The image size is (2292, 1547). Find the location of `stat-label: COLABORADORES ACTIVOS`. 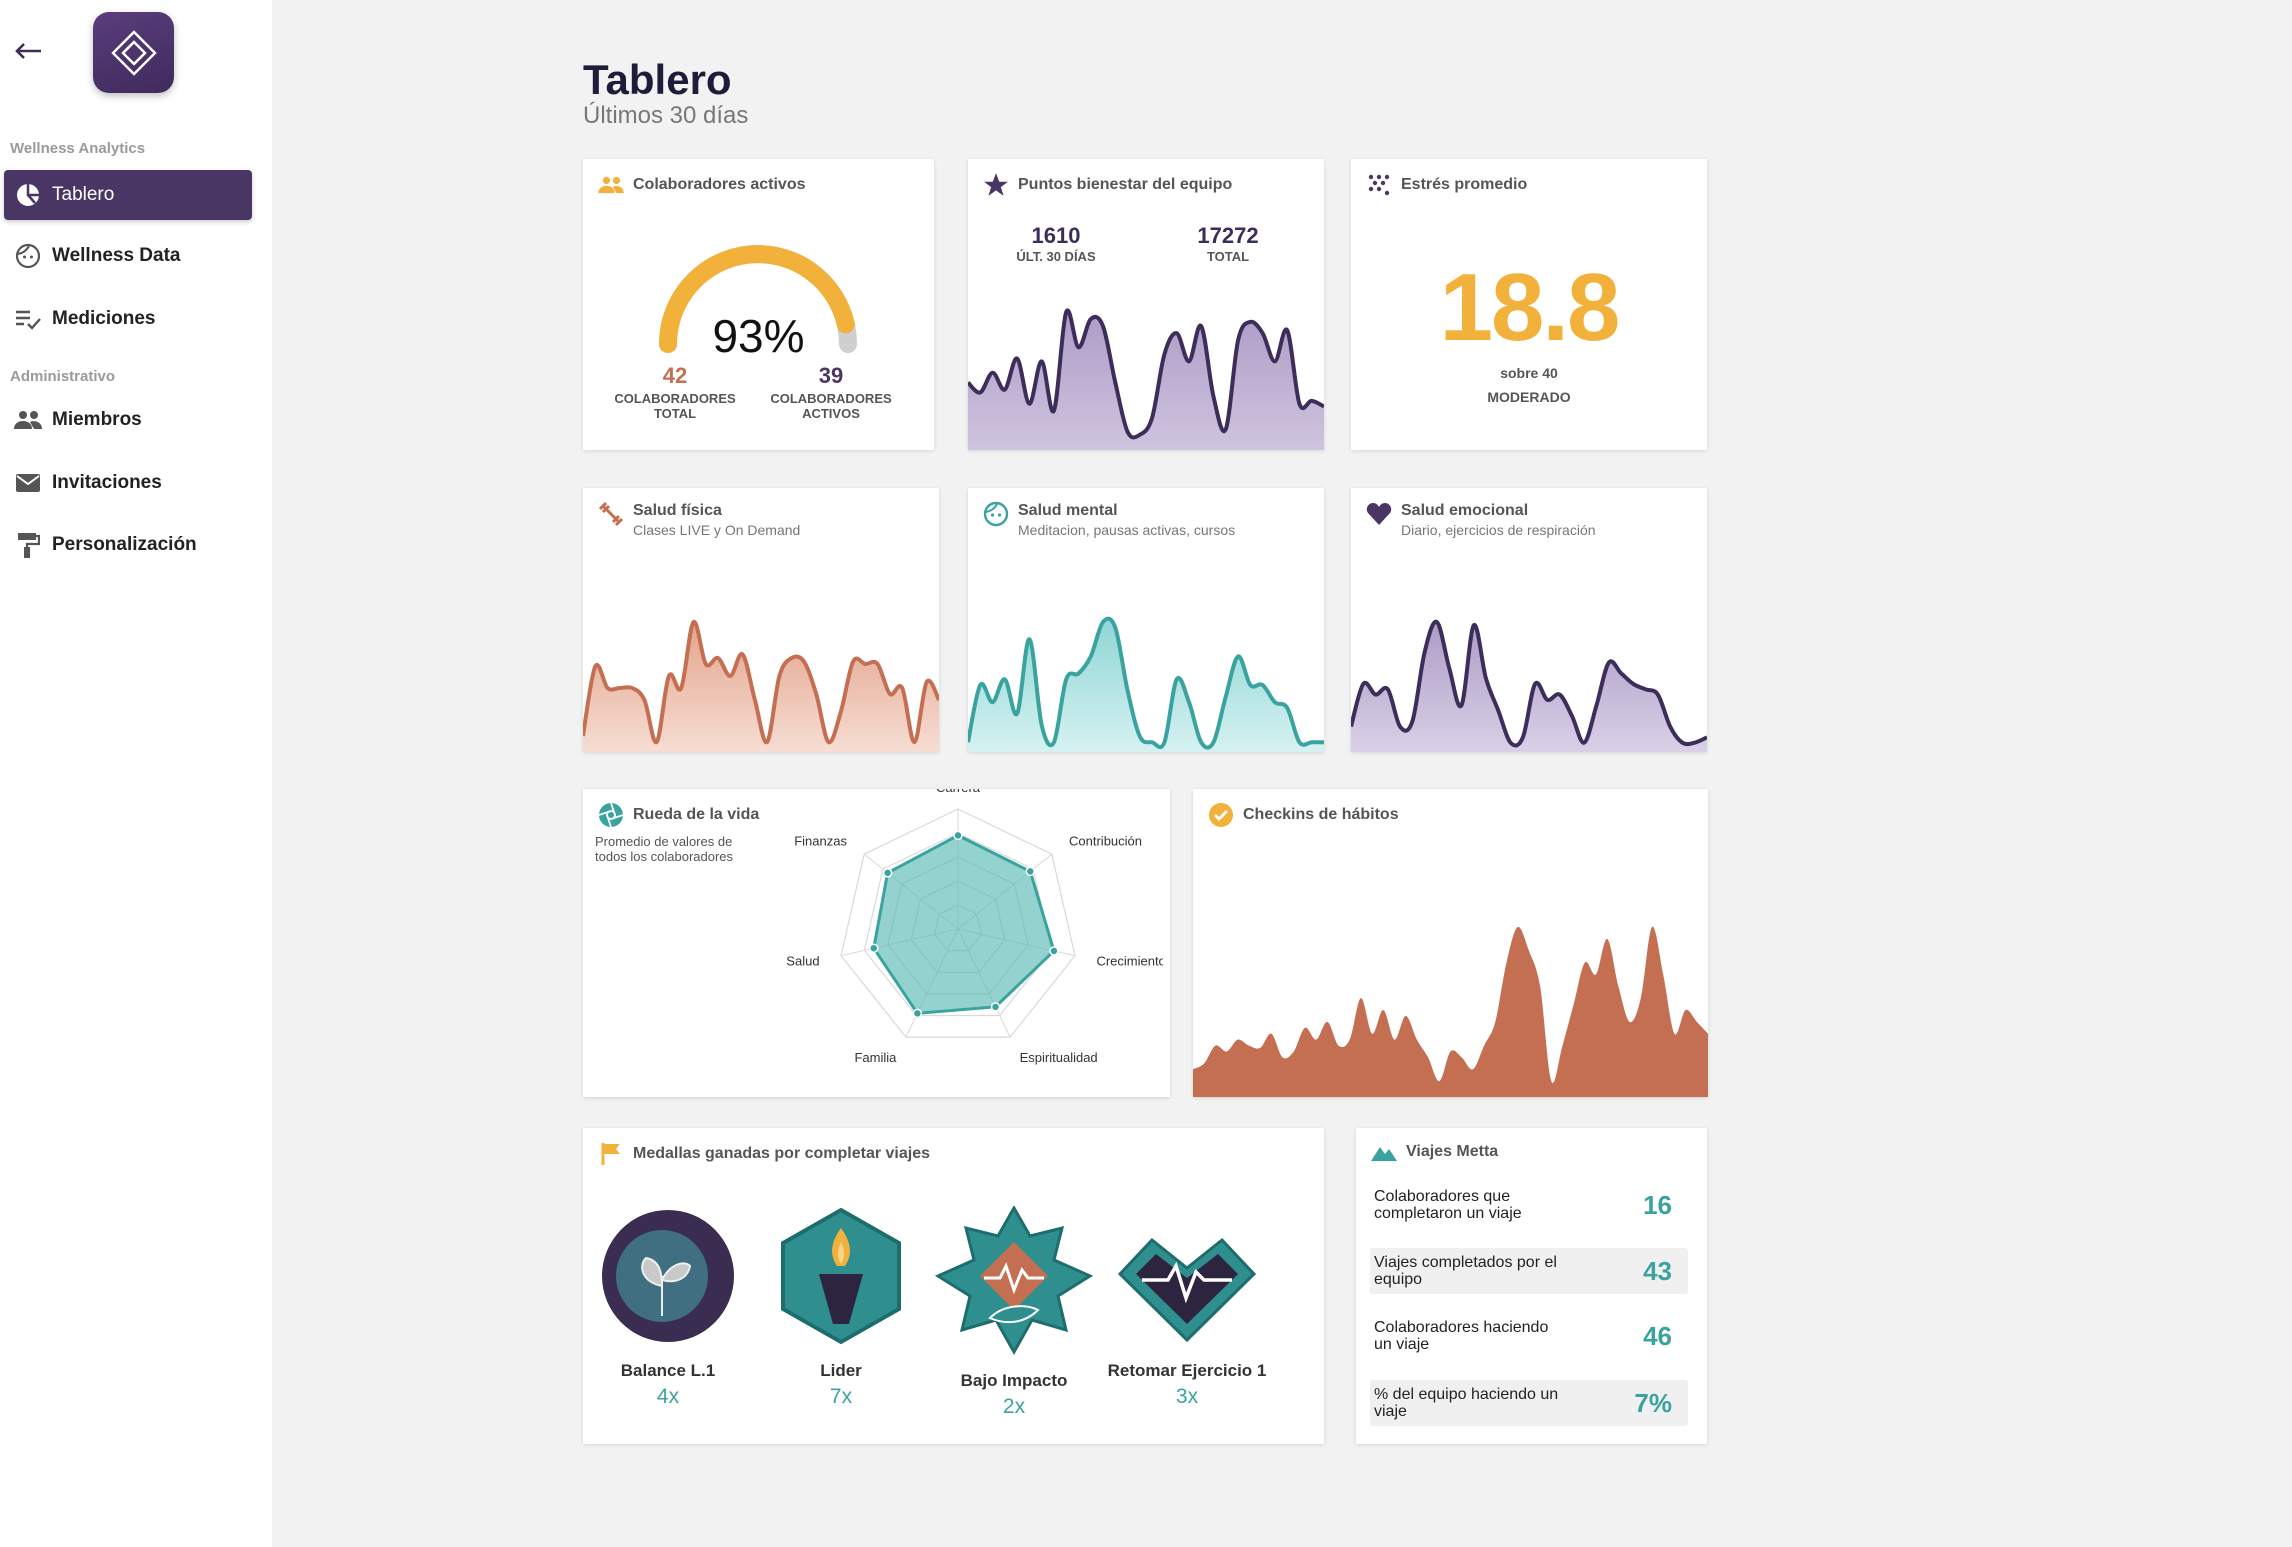

stat-label: COLABORADORES ACTIVOS is located at coordinates (831, 406).